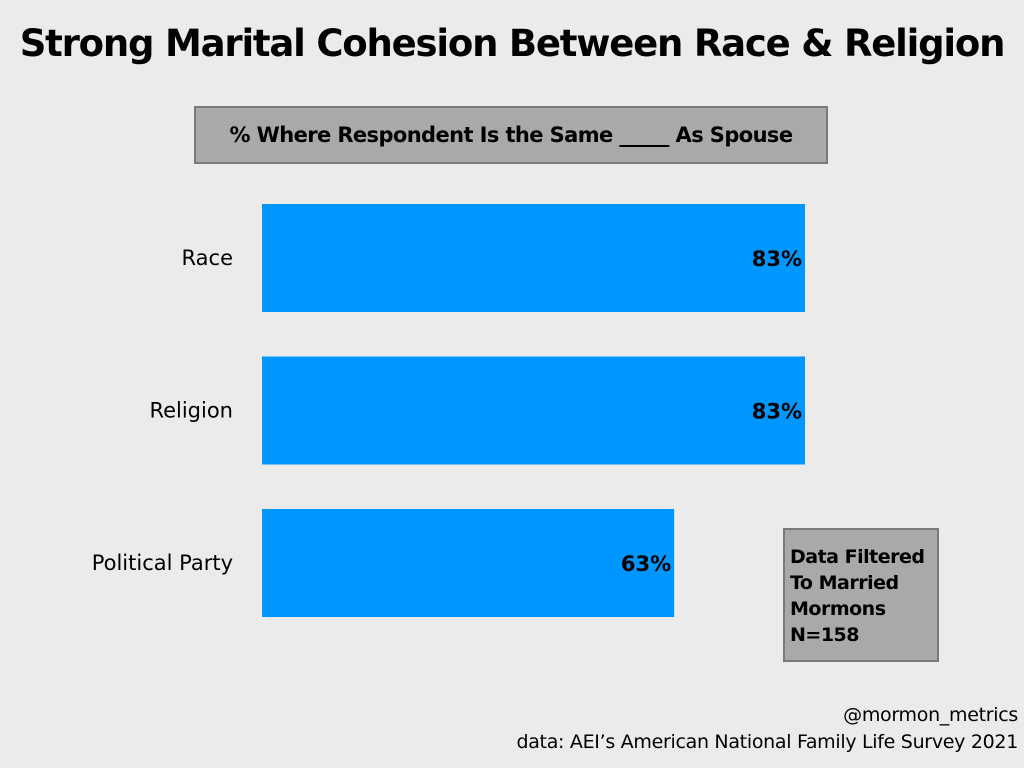  Describe the element at coordinates (861, 595) in the screenshot. I see `data-filter-note: Data Filtered To Married Mormons N=158` at that location.